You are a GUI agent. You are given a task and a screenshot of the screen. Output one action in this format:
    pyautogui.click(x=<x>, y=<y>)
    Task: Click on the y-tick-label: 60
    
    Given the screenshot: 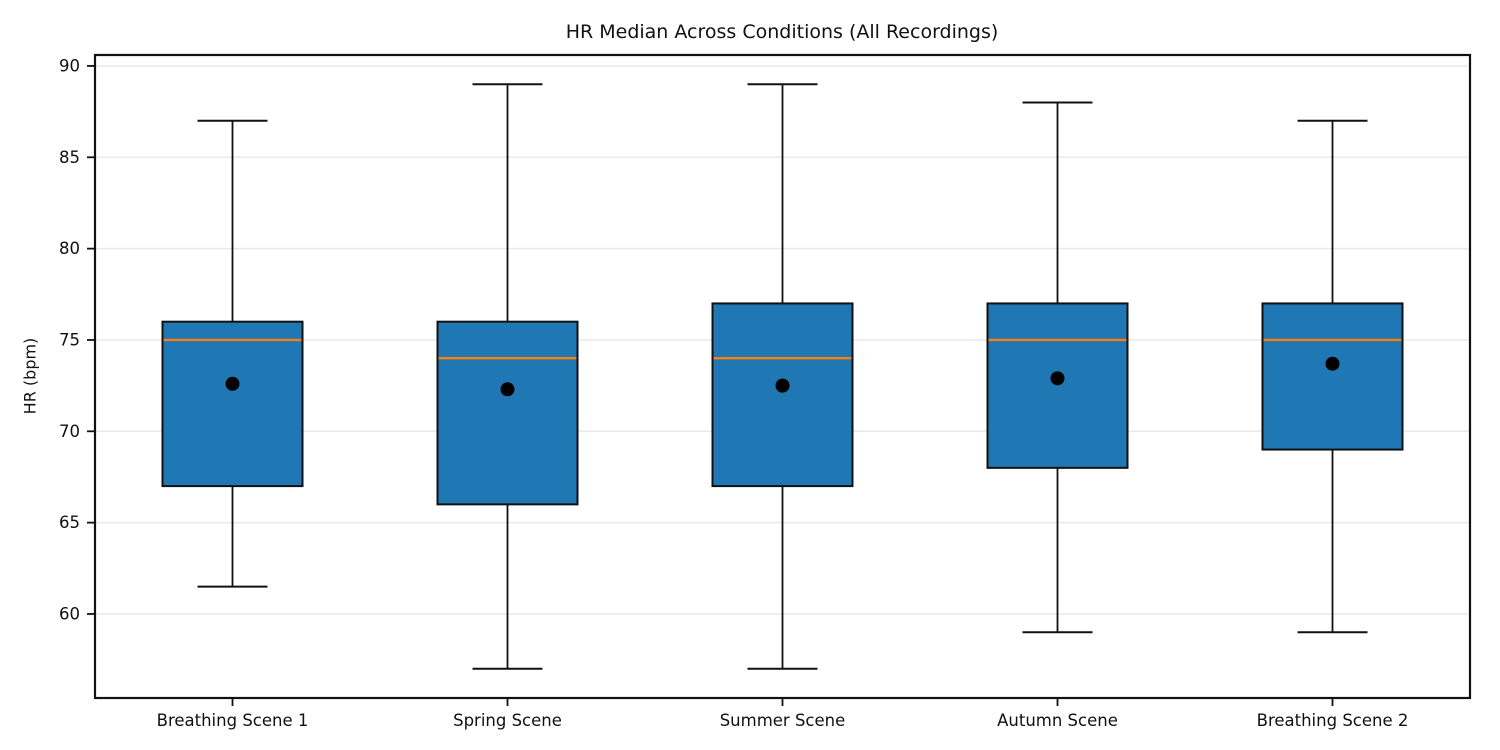 What is the action you would take?
    pyautogui.click(x=69, y=613)
    